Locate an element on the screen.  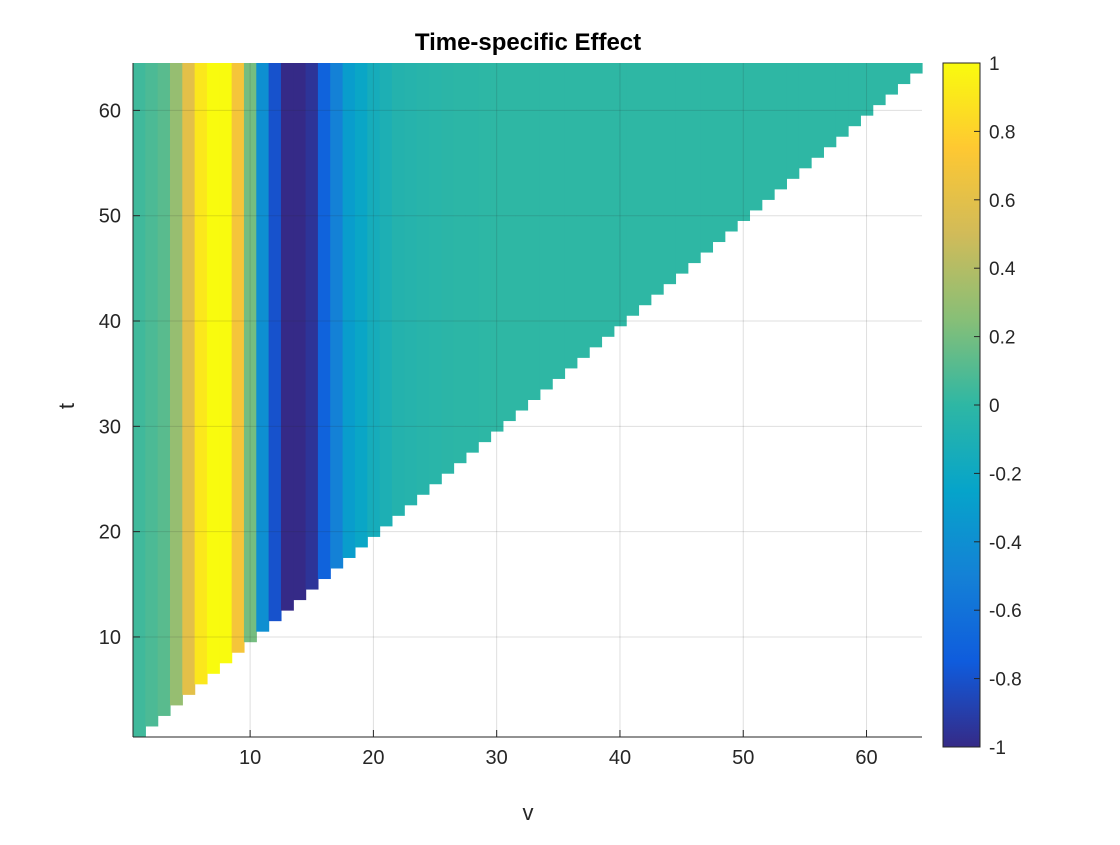
colorbar-tick-label: 0.6 is located at coordinates (1002, 201).